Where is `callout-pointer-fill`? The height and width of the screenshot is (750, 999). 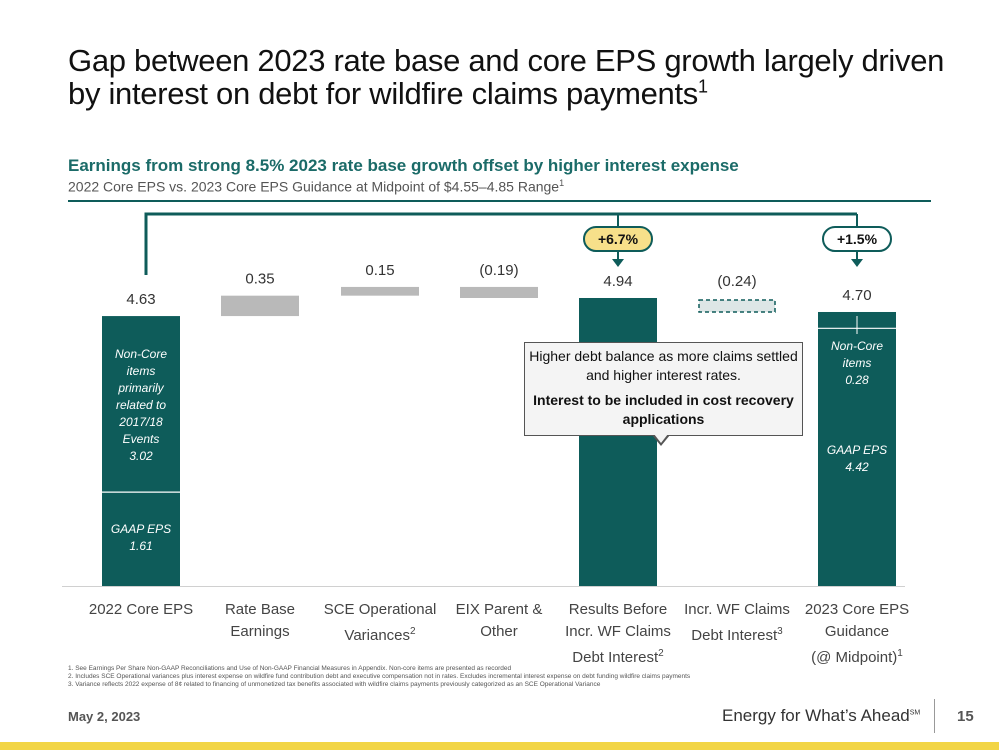 callout-pointer-fill is located at coordinates (661, 438).